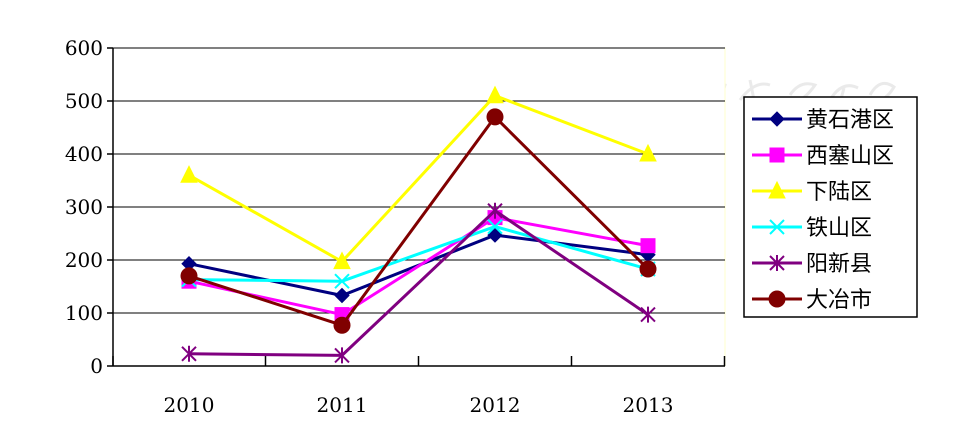 Image resolution: width=955 pixels, height=434 pixels. What do you see at coordinates (189, 405) in the screenshot?
I see `x-tick-label: 2010` at bounding box center [189, 405].